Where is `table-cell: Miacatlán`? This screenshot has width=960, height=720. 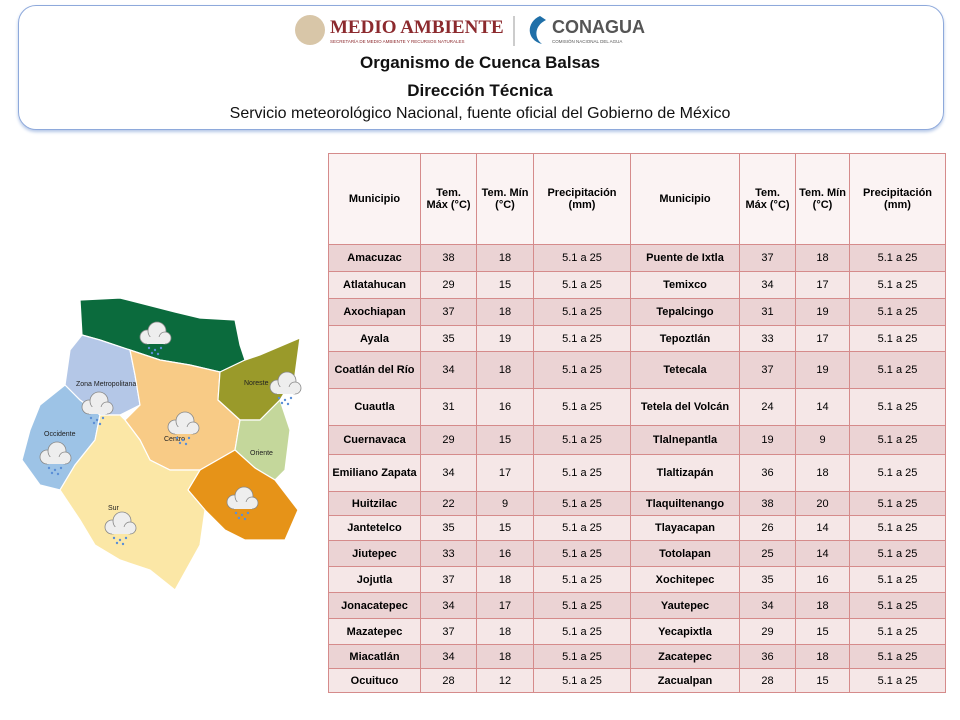
table-cell: Miacatlán is located at coordinates (374, 656).